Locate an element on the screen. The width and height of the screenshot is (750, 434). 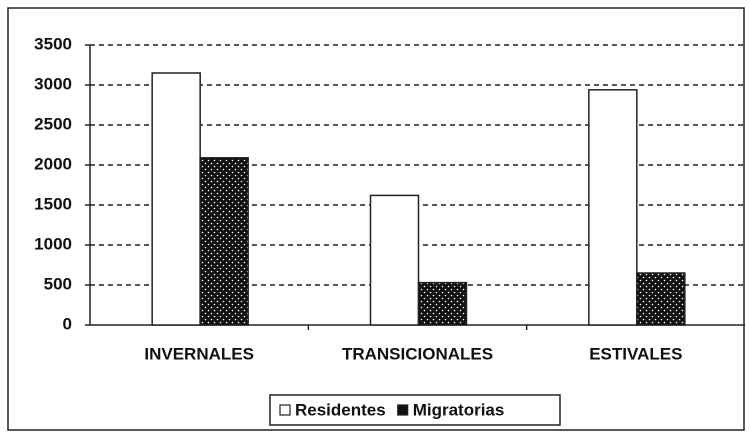
y-tick-label: 3500 is located at coordinates (53, 43).